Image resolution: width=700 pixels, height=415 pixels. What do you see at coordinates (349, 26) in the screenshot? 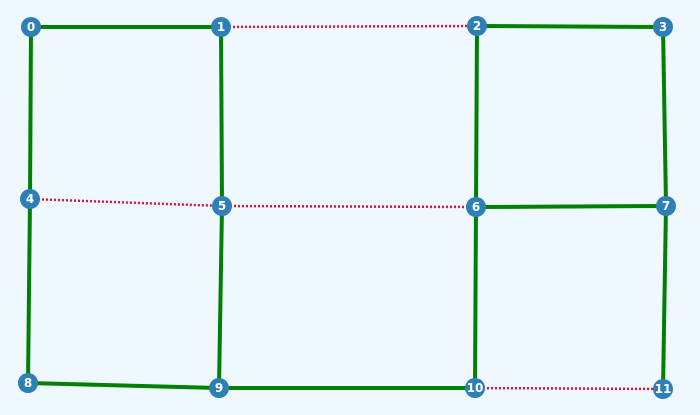
I see `edge-1-2-dotted` at bounding box center [349, 26].